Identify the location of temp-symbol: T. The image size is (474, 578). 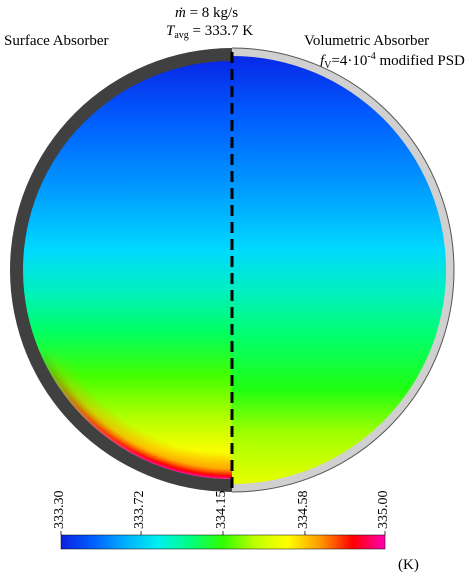
(170, 31).